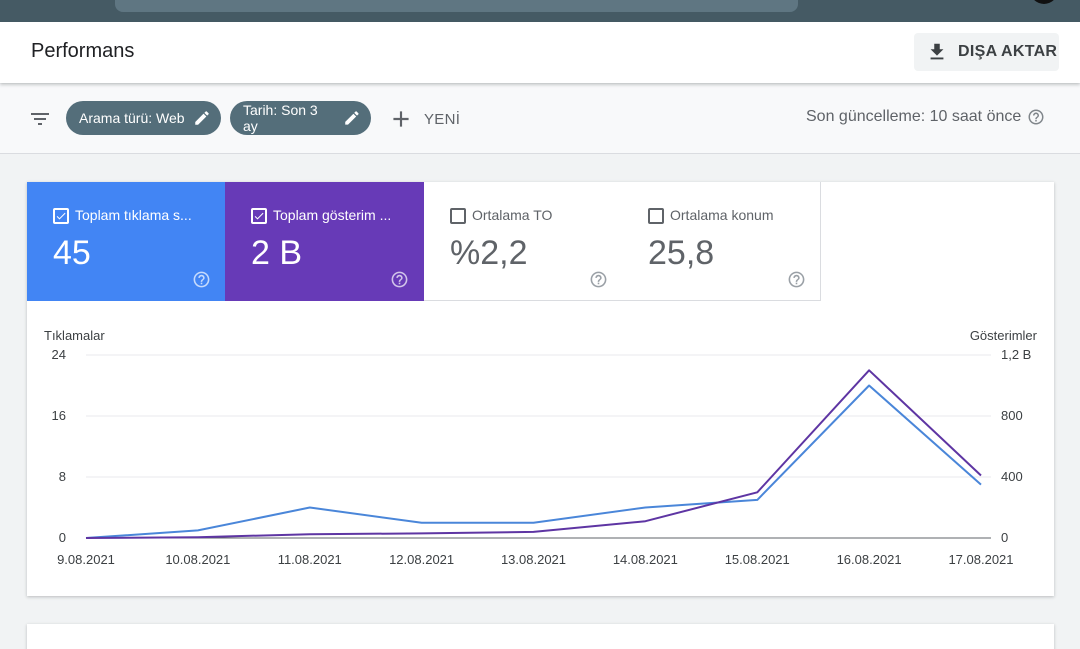  I want to click on chip-label: Arama türü: Web, so click(132, 118).